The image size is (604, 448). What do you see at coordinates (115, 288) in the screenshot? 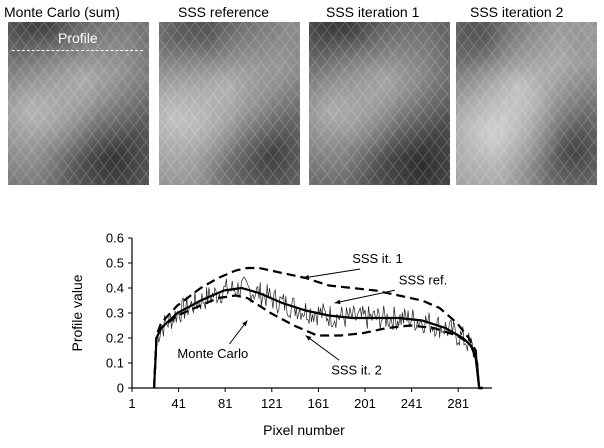
I see `y-tick-label: 0.4` at bounding box center [115, 288].